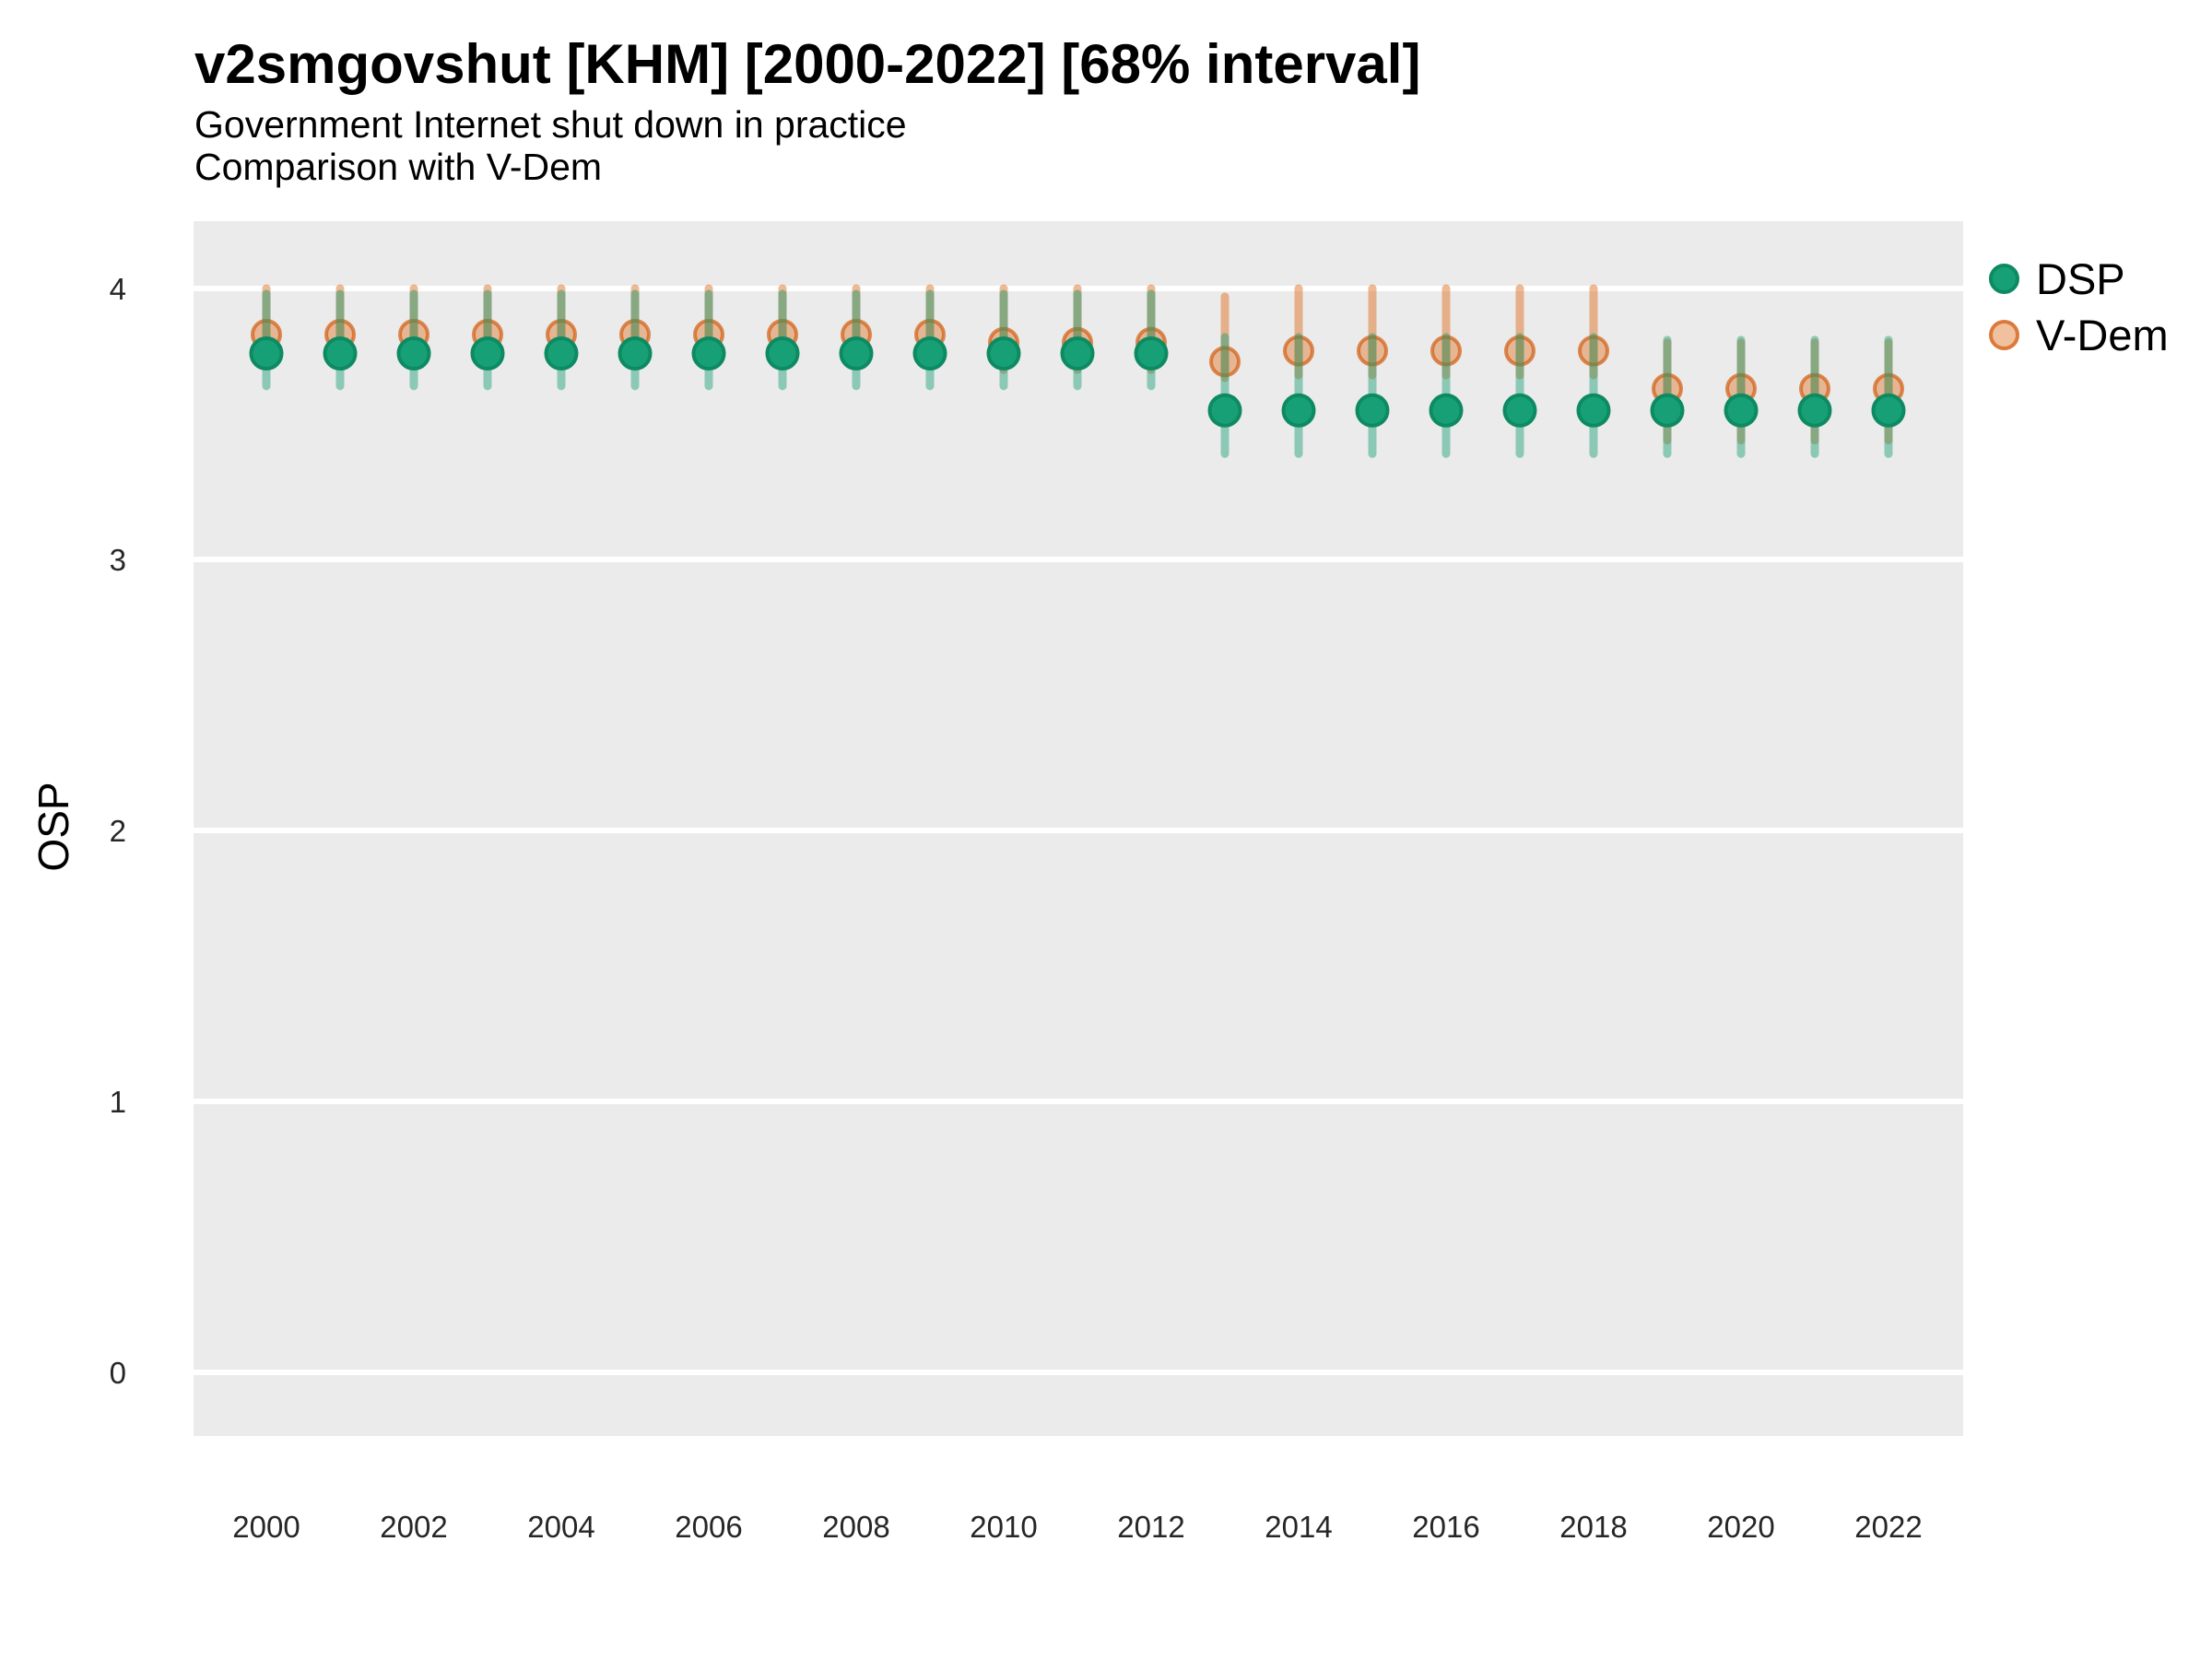 Image resolution: width=2212 pixels, height=1659 pixels. I want to click on x-tick-label: 2004, so click(560, 1527).